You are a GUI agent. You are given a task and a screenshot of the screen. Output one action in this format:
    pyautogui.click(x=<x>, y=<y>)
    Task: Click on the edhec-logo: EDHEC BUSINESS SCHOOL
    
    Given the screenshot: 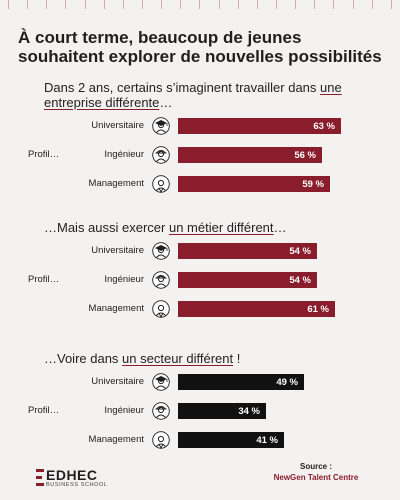 What is the action you would take?
    pyautogui.click(x=72, y=478)
    